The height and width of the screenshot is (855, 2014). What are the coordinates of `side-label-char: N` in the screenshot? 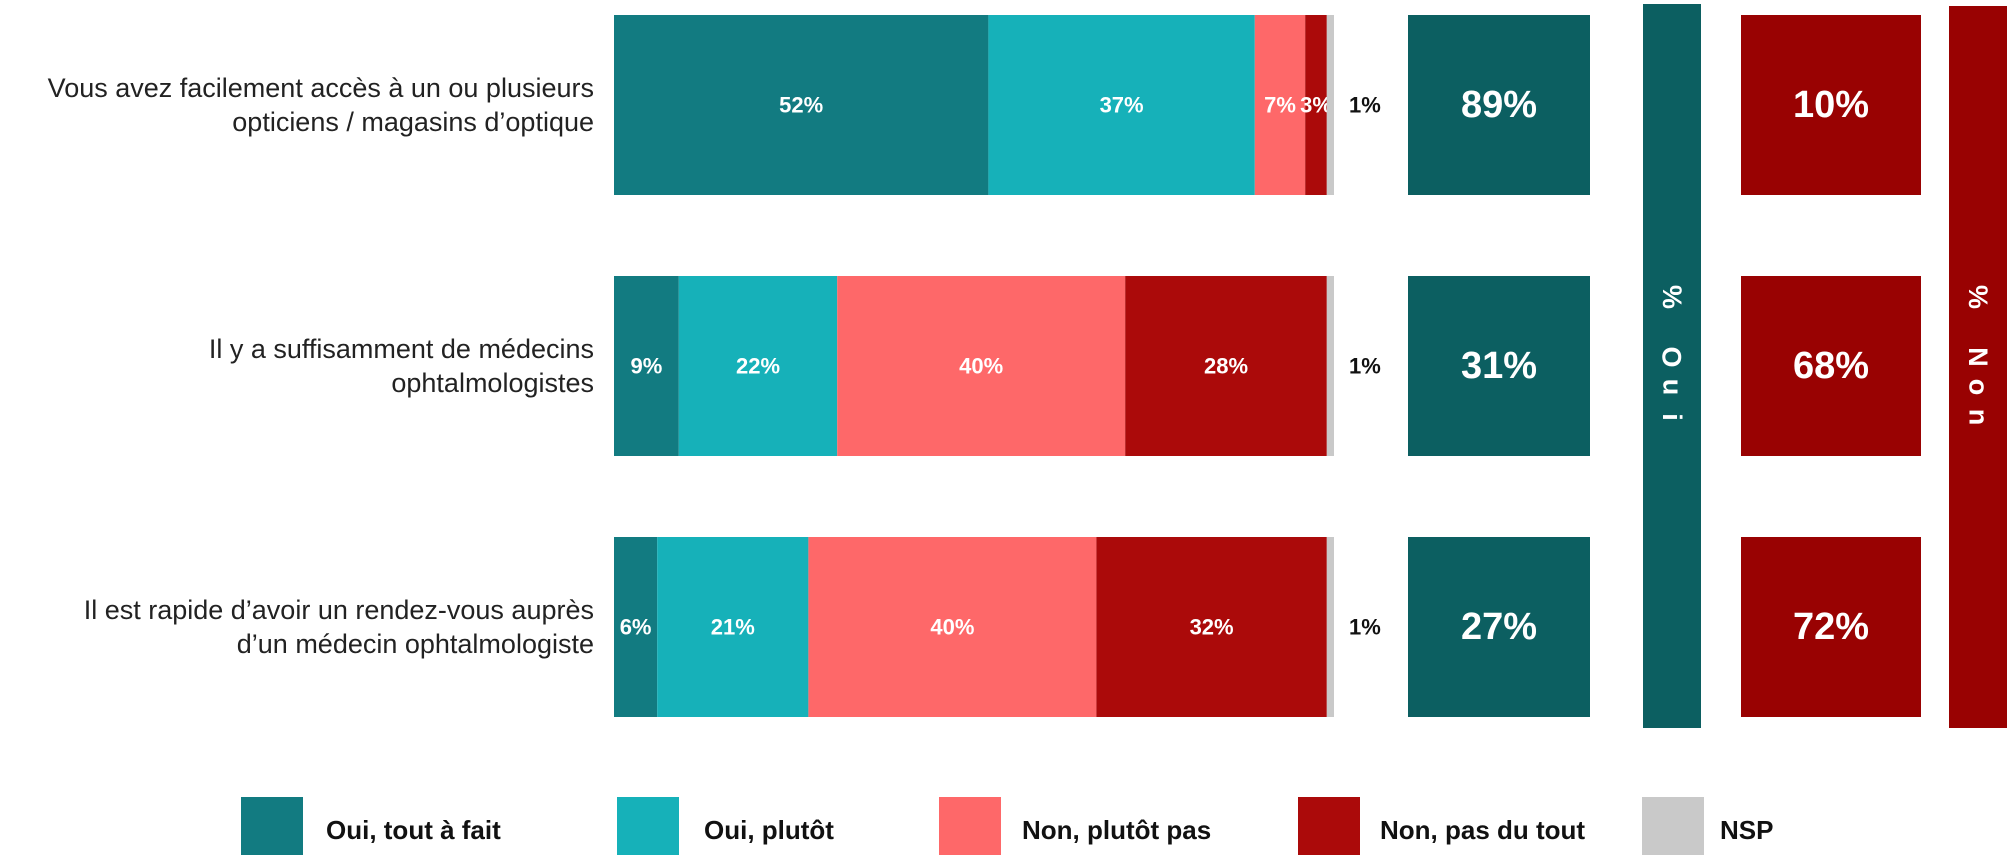 It's located at (1978, 357).